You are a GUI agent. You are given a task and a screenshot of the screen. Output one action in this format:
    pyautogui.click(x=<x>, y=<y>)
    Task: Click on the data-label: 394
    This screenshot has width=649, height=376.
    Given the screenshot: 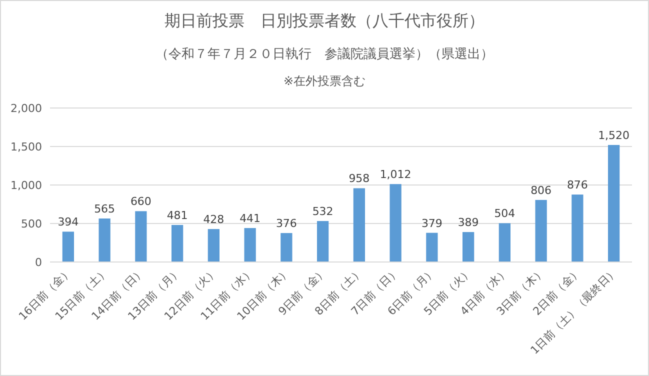 What is the action you would take?
    pyautogui.click(x=68, y=222)
    